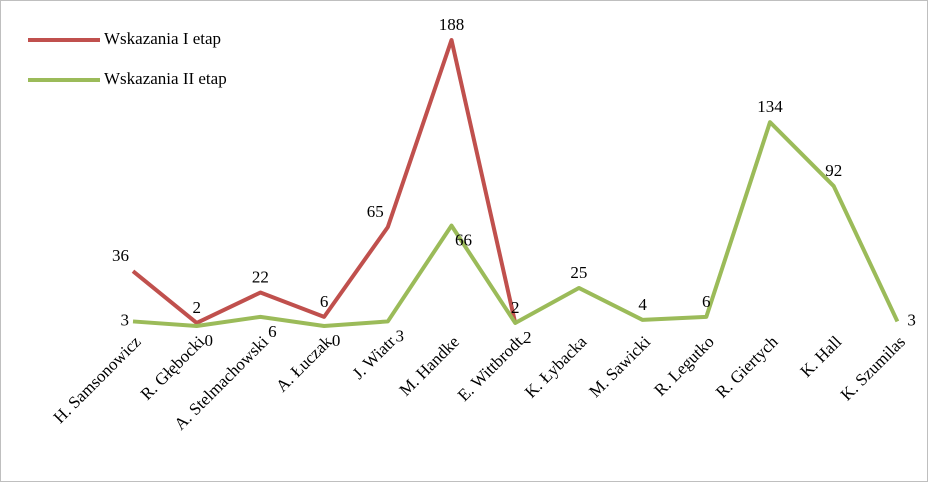 The height and width of the screenshot is (482, 928). What do you see at coordinates (770, 106) in the screenshot?
I see `data-label: 134` at bounding box center [770, 106].